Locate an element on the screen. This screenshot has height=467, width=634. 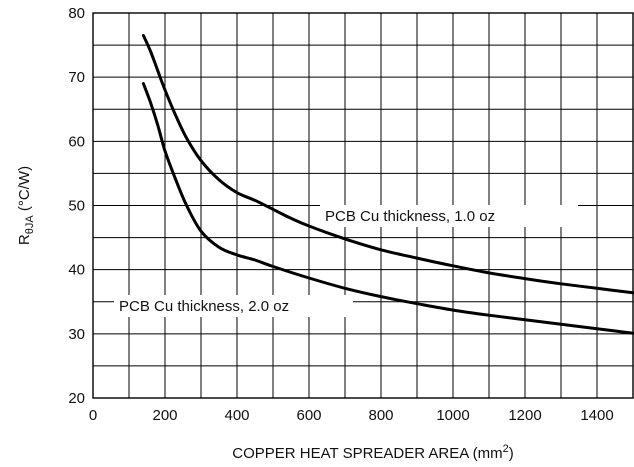
series-label-1: PCB Cu thickness, 1.0 oz is located at coordinates (410, 216).